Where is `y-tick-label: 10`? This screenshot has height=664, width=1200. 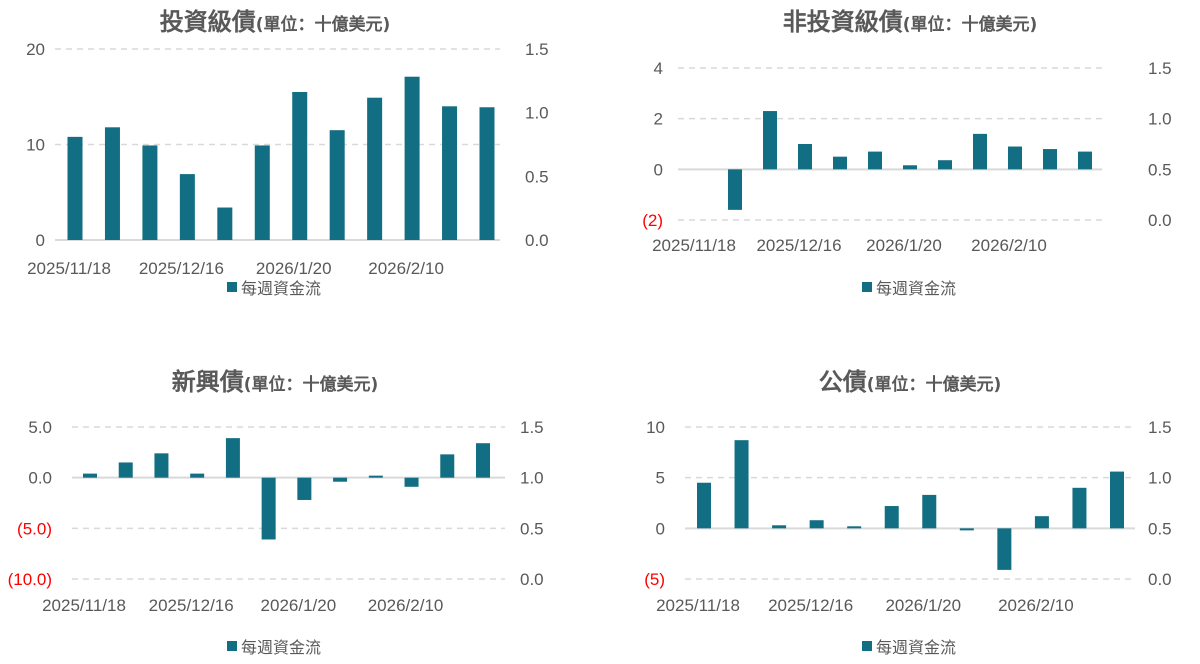
y-tick-label: 10 is located at coordinates (35, 145).